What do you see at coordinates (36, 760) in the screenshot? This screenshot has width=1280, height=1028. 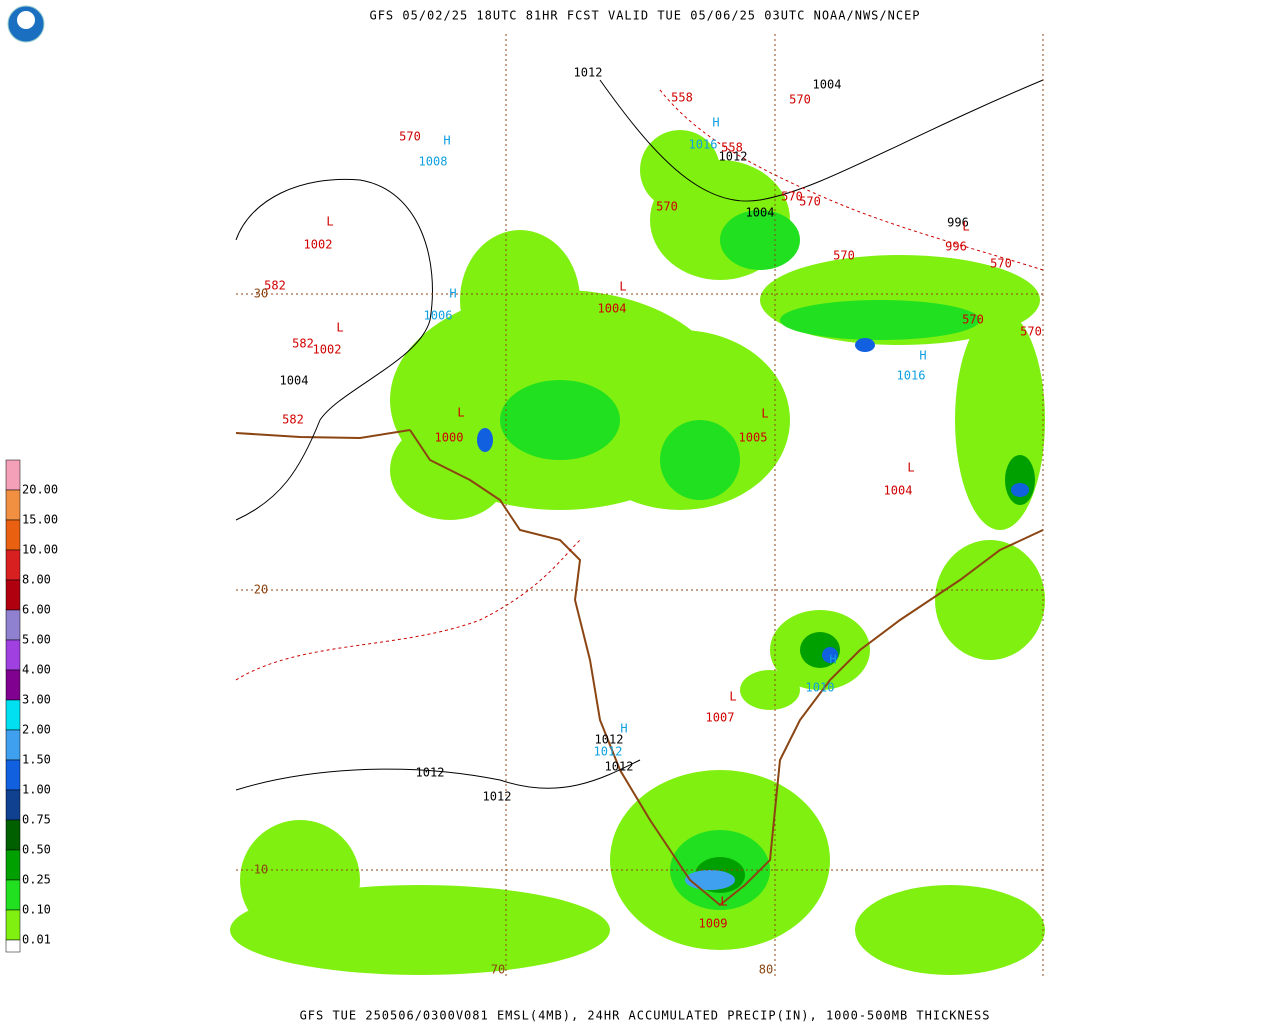 I see `legend-label: 1.50` at bounding box center [36, 760].